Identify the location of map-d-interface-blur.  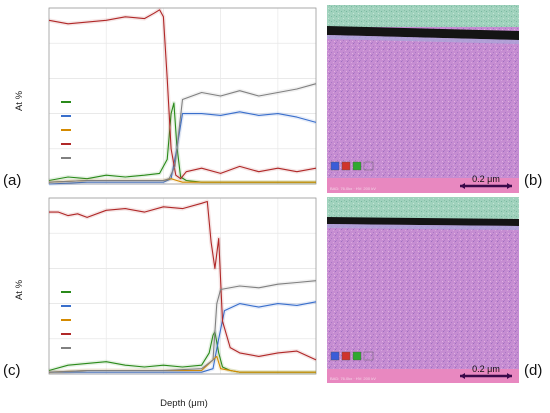
(423, 227).